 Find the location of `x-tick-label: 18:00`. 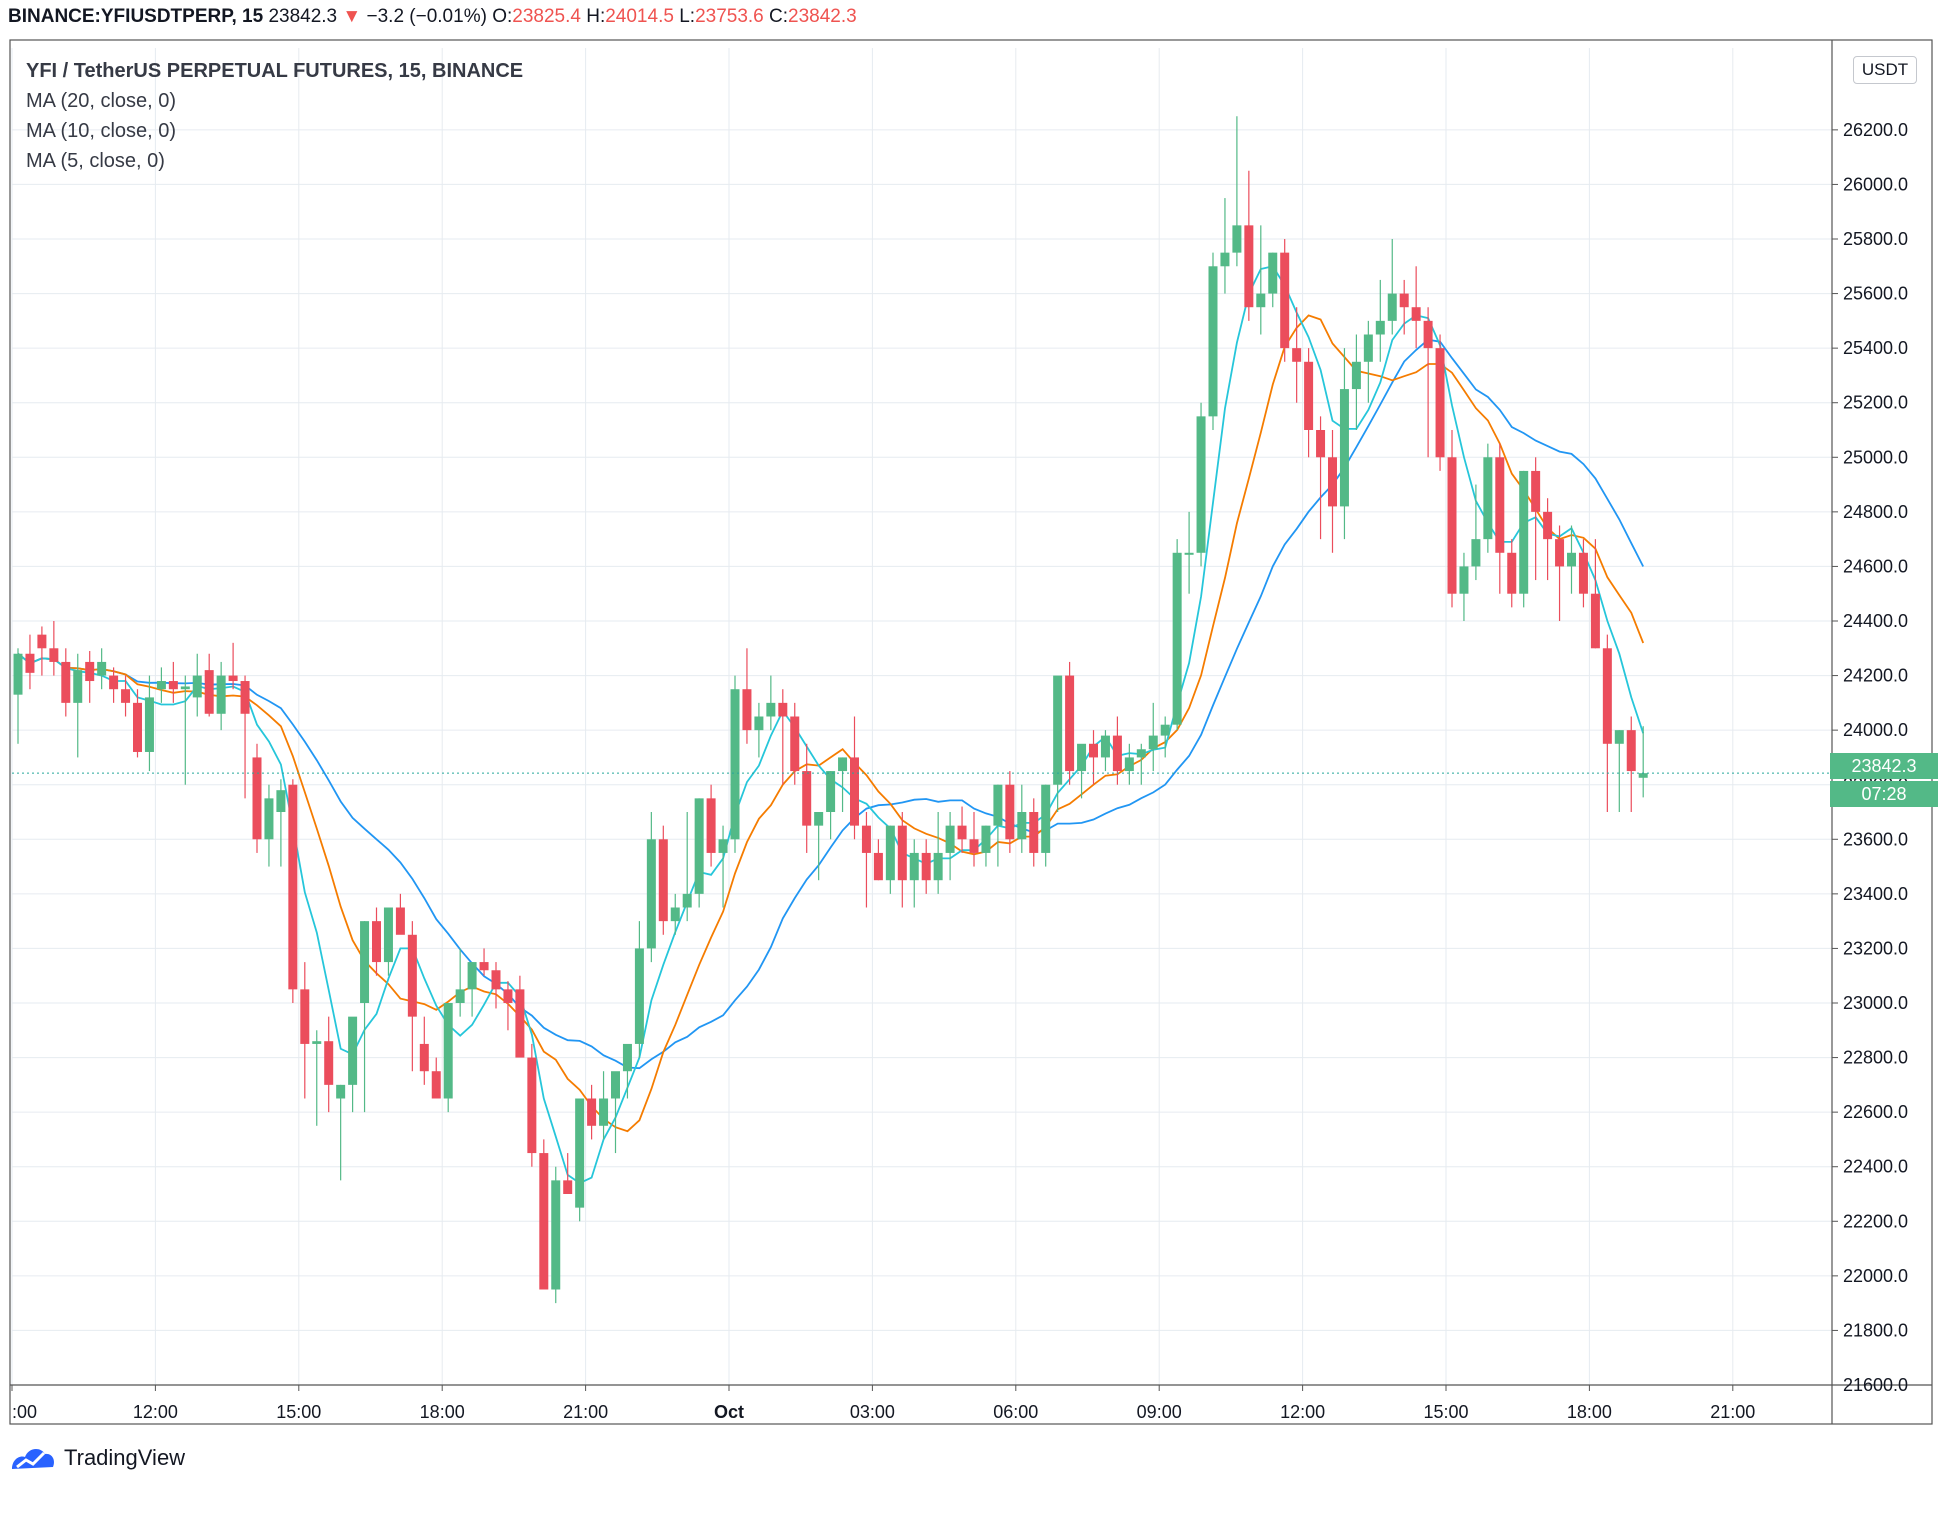

x-tick-label: 18:00 is located at coordinates (442, 1412).